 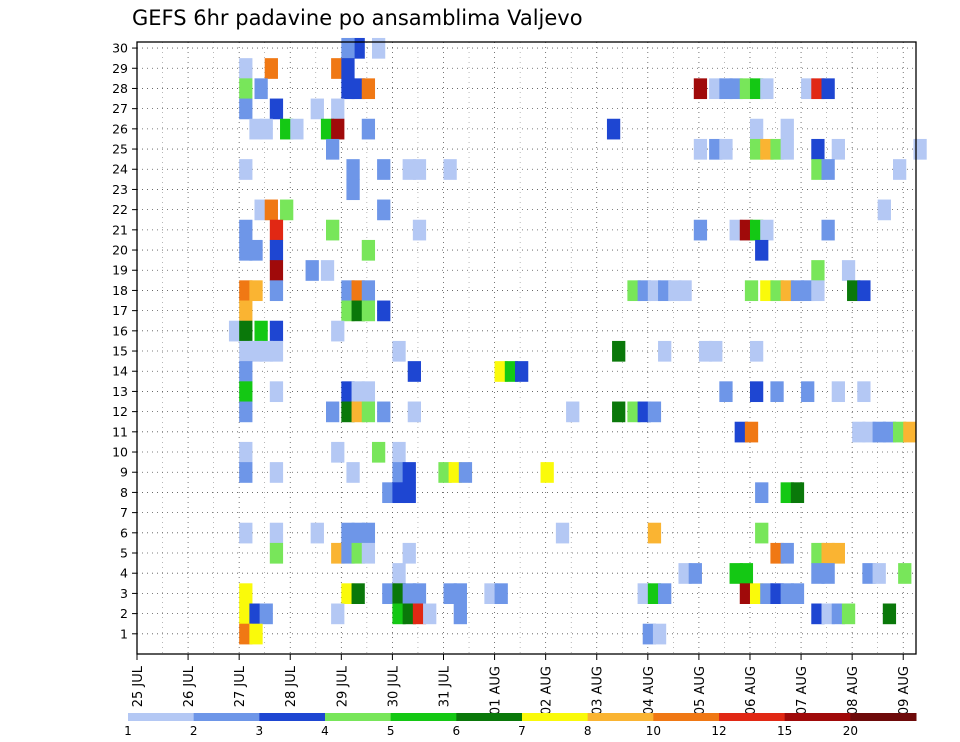 What do you see at coordinates (391, 731) in the screenshot?
I see `legend-label: 5` at bounding box center [391, 731].